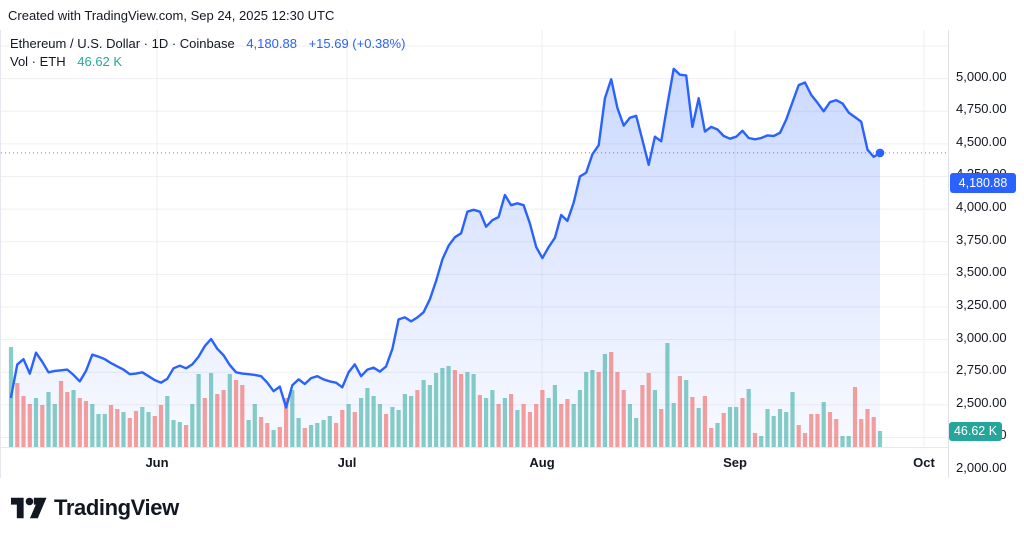  I want to click on time-axis-label-sep: Sep, so click(735, 462).